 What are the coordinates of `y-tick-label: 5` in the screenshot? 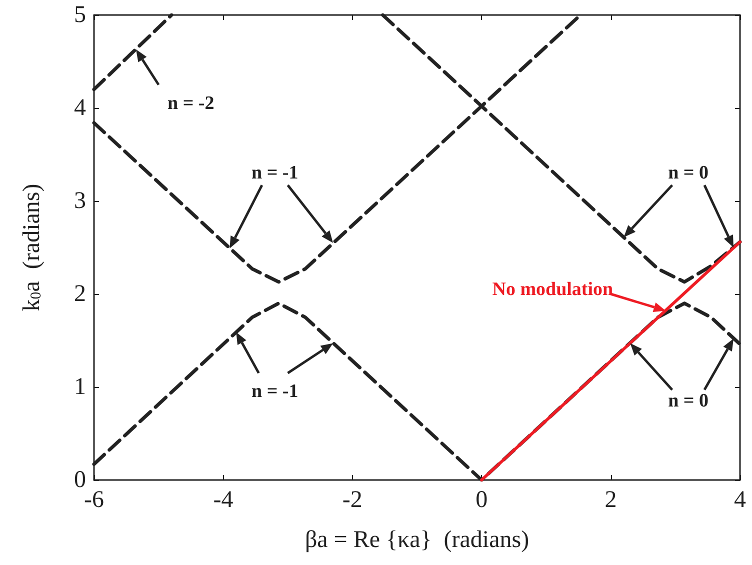 It's located at (80, 15).